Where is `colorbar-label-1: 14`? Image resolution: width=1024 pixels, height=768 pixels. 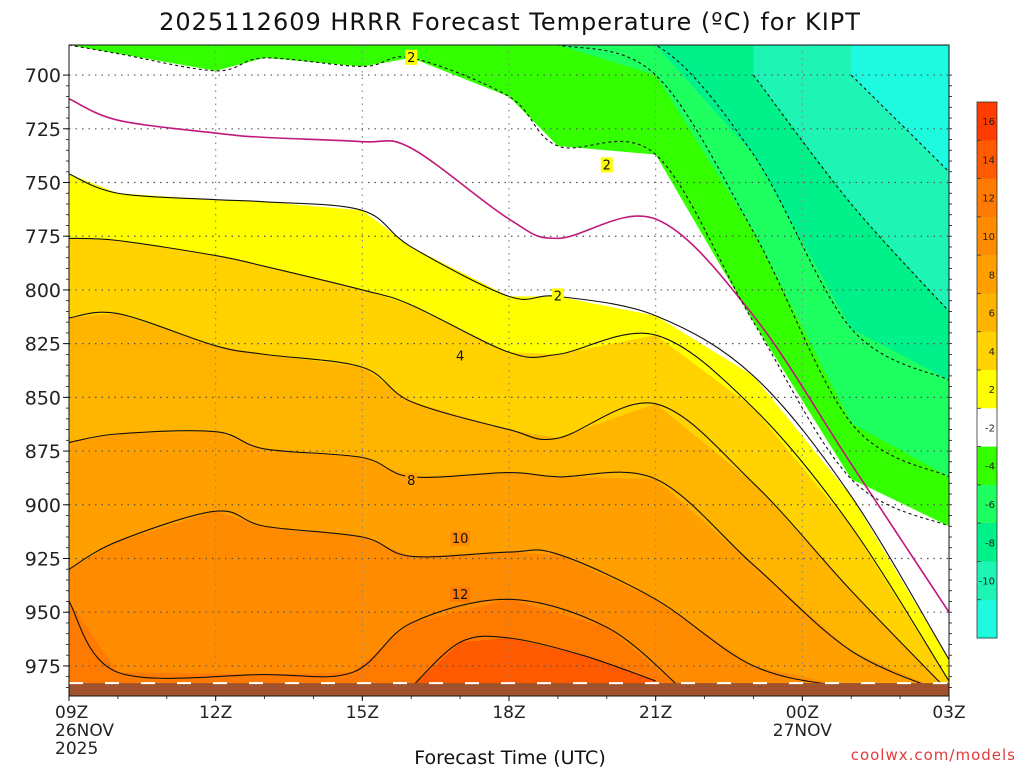
colorbar-label-1: 14 is located at coordinates (988, 160).